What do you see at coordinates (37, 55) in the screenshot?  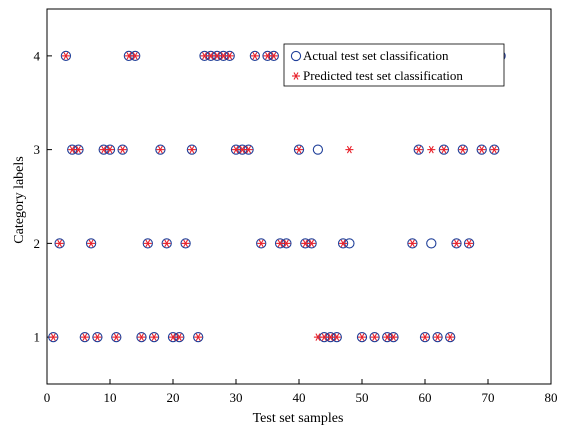 I see `y-tick-label: 4` at bounding box center [37, 55].